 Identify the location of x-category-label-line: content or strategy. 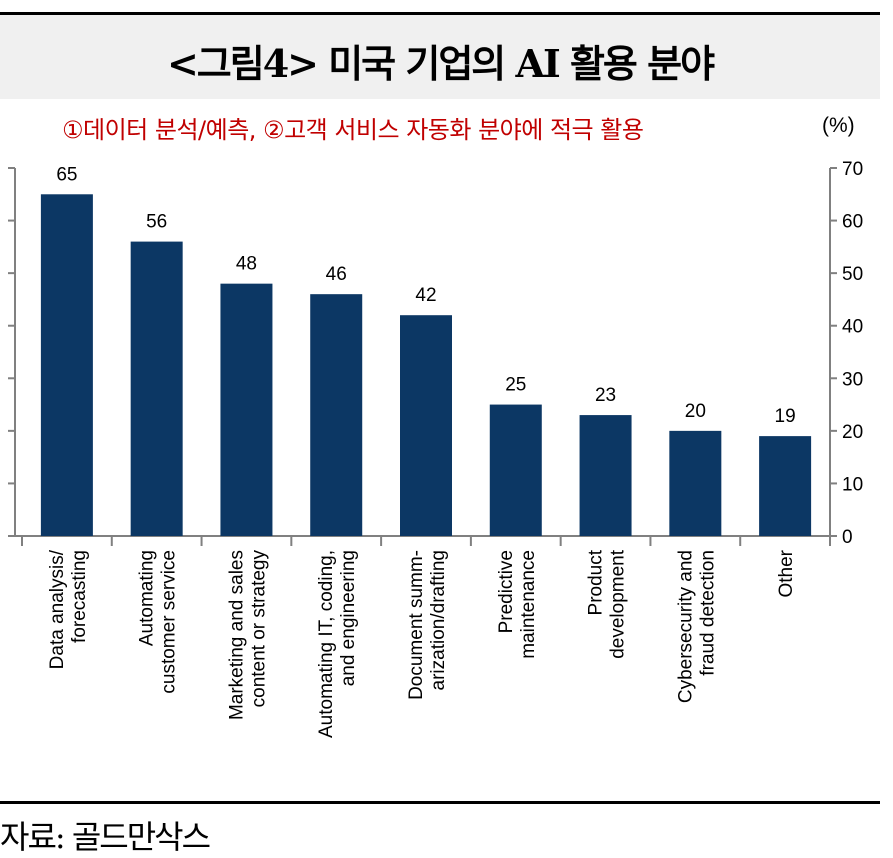
(258, 629).